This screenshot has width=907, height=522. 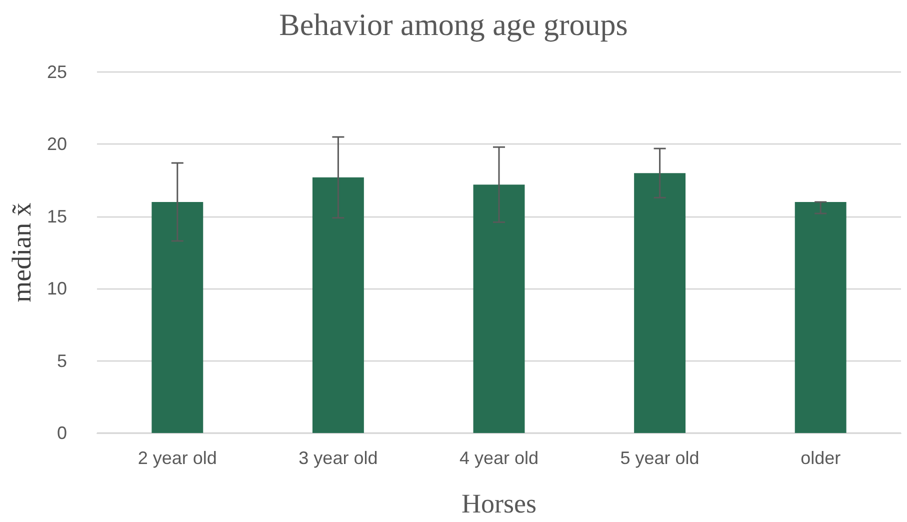 What do you see at coordinates (61, 433) in the screenshot?
I see `y-tick-label: 0` at bounding box center [61, 433].